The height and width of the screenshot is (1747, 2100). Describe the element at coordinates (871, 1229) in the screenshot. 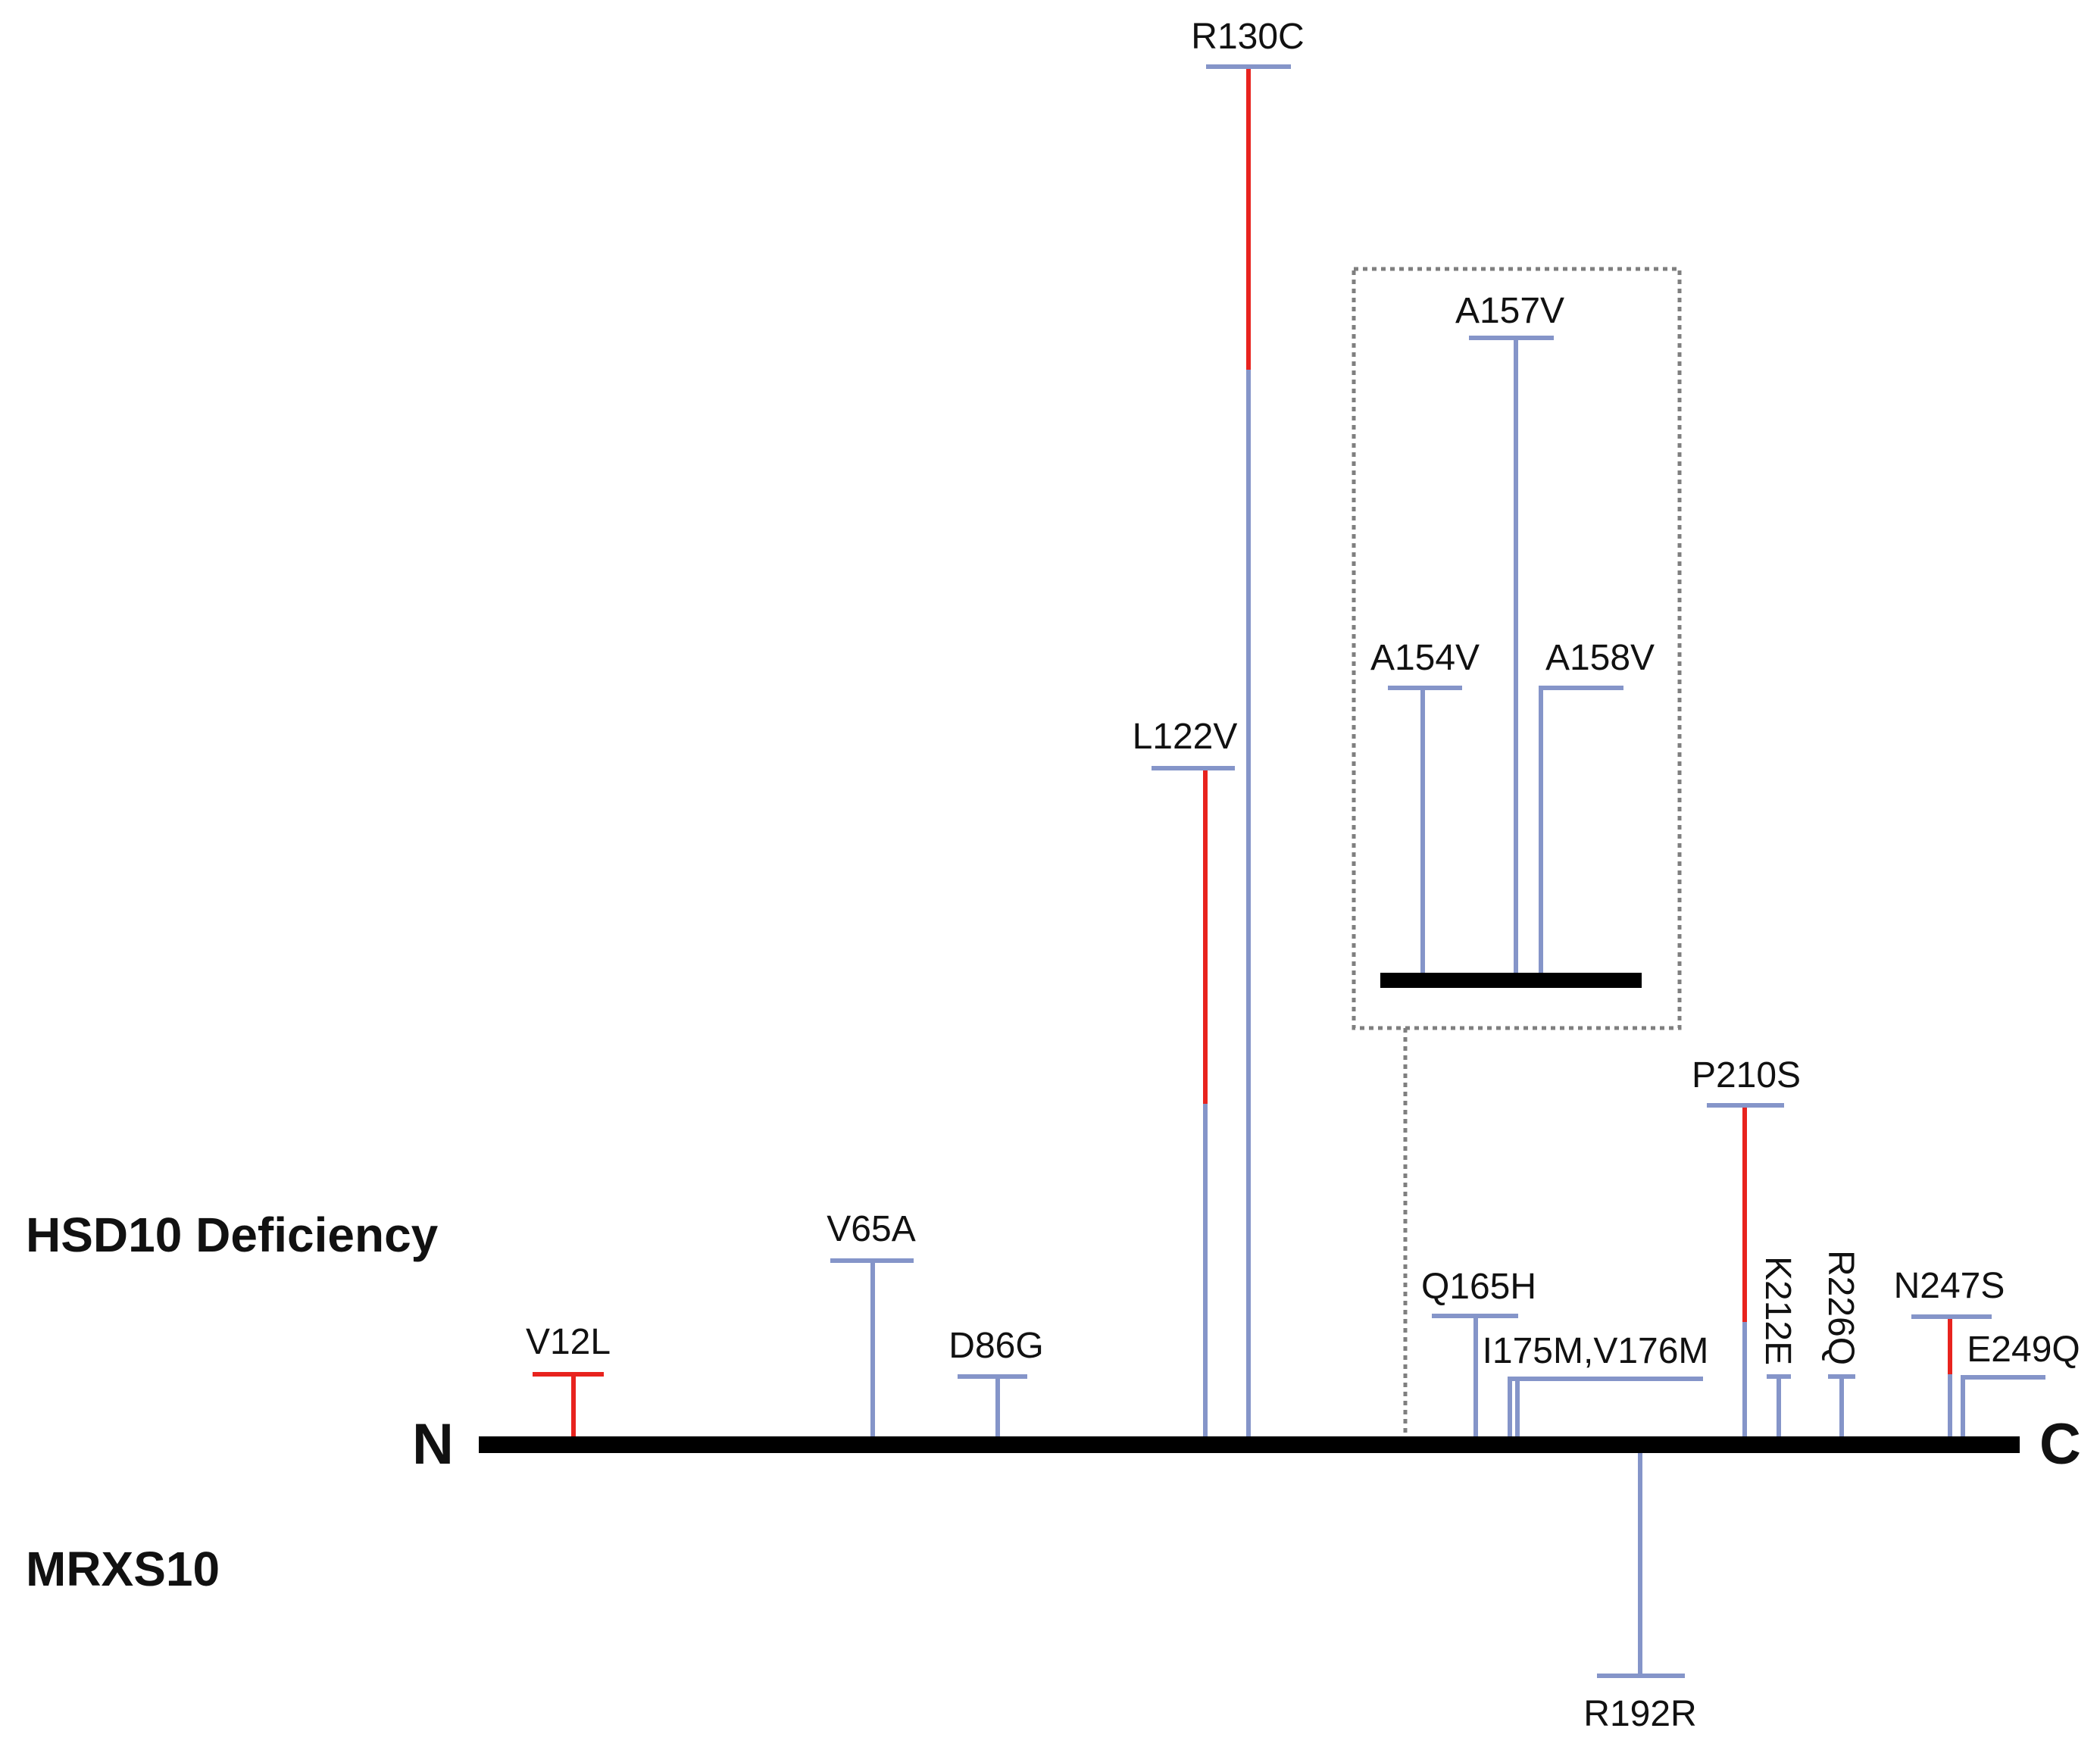

I see `mutation-label: V65A` at that location.